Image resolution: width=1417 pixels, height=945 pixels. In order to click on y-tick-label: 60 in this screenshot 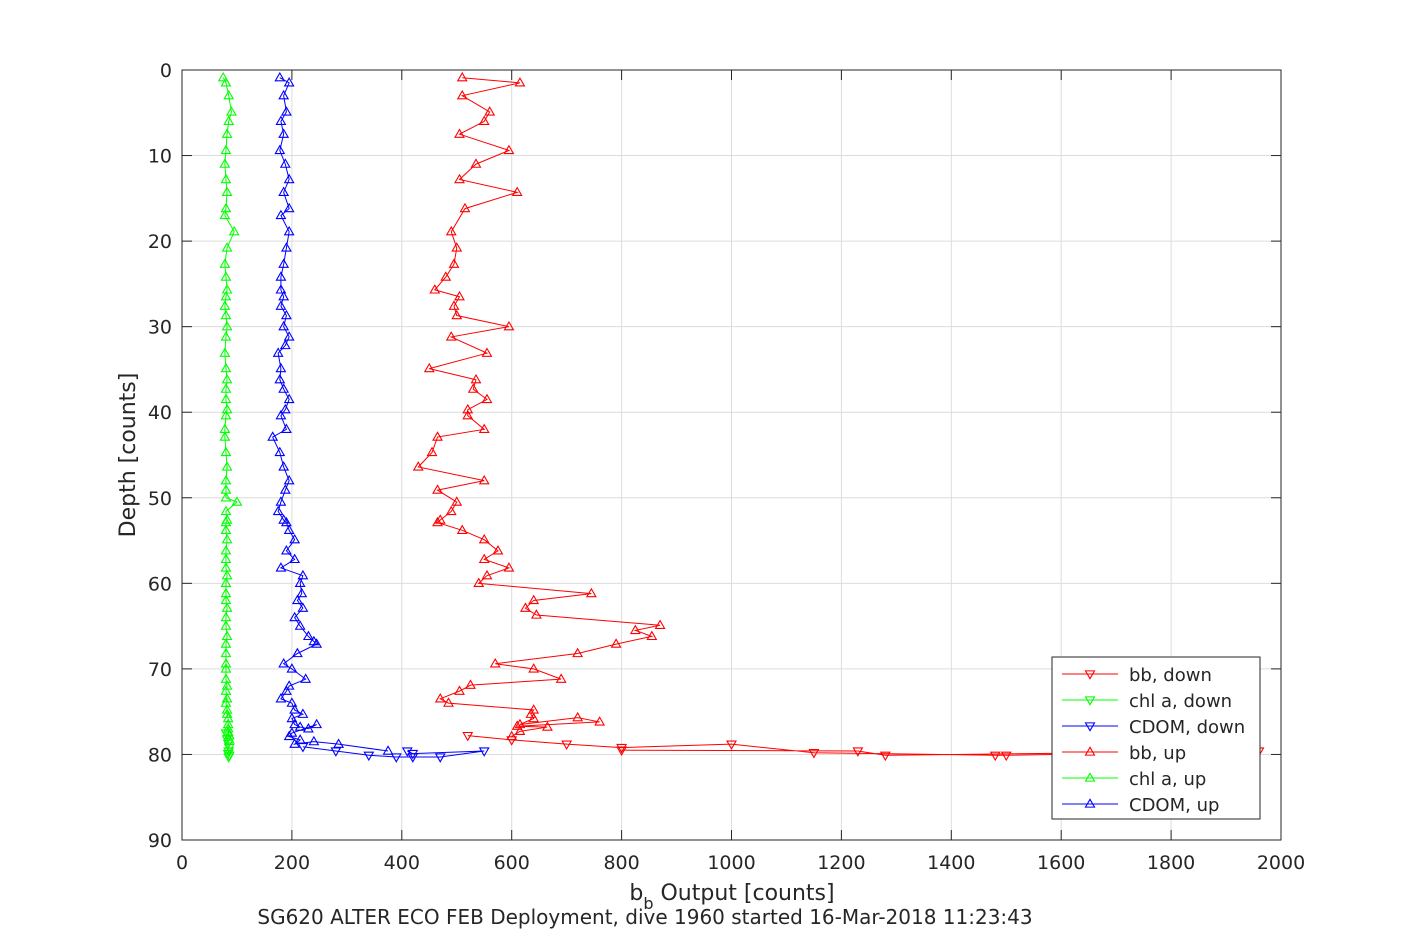, I will do `click(160, 584)`.